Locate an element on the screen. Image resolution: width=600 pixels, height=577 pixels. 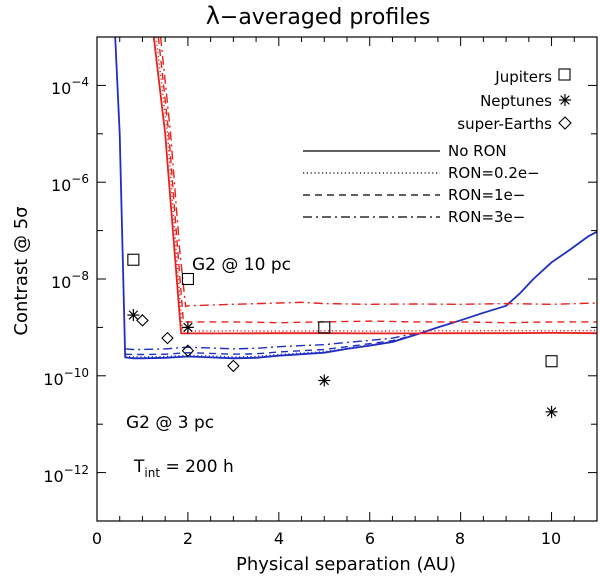
legend-label-super-earths: super-Earths is located at coordinates (504, 124).